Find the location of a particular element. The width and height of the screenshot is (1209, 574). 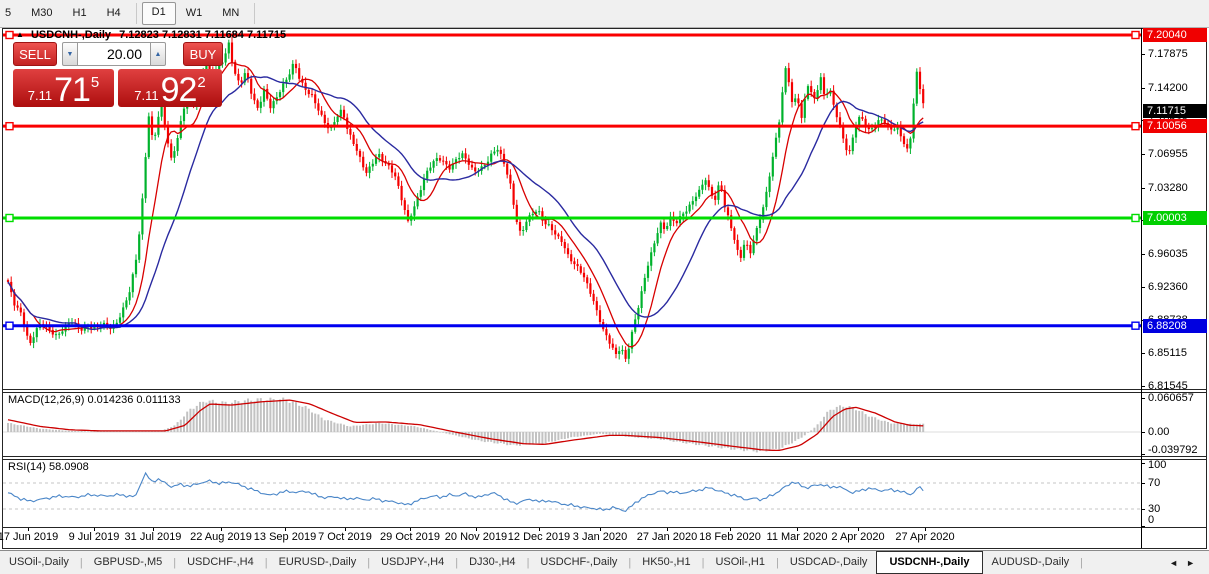

date-label: 22 Aug 2019 is located at coordinates (221, 537).